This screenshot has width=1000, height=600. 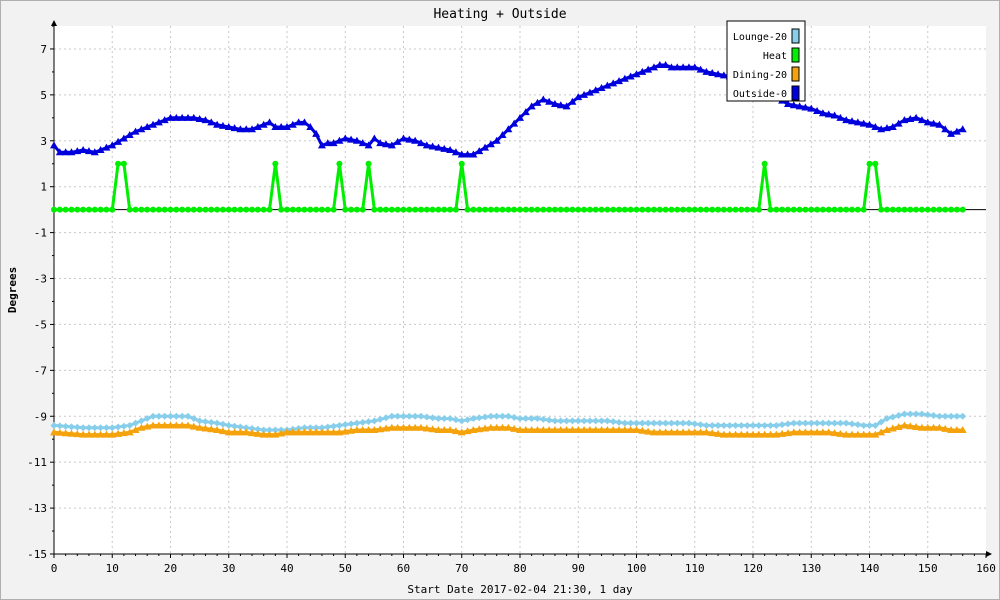 I want to click on y-tick-label: 1, so click(x=43, y=187).